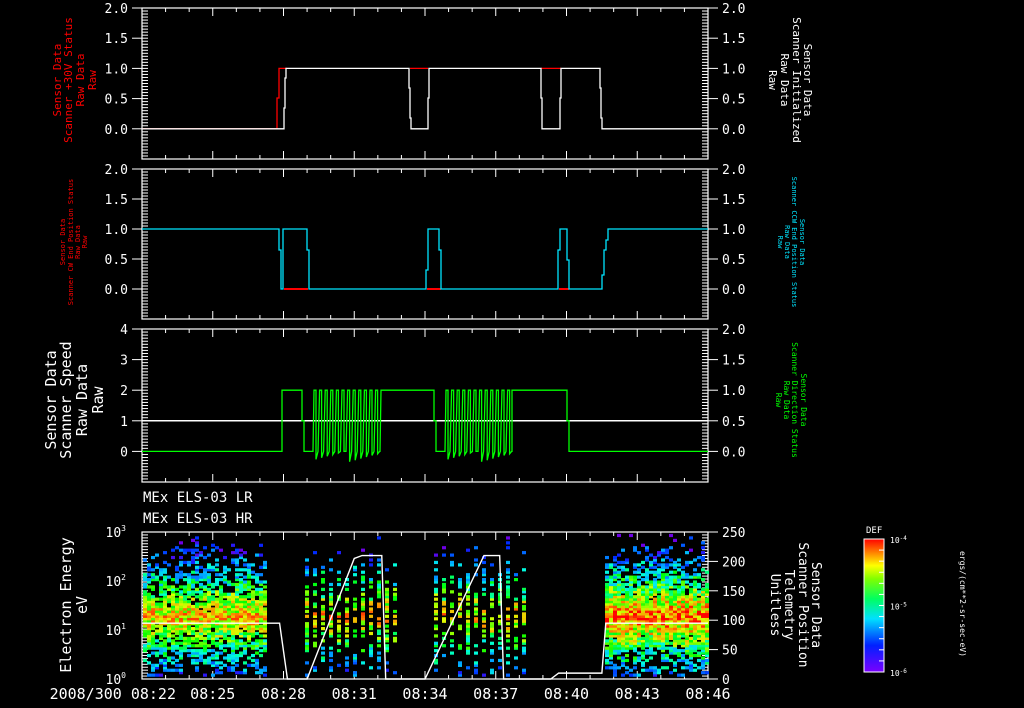  What do you see at coordinates (424, 694) in the screenshot?
I see `svg-text: 08:34` at bounding box center [424, 694].